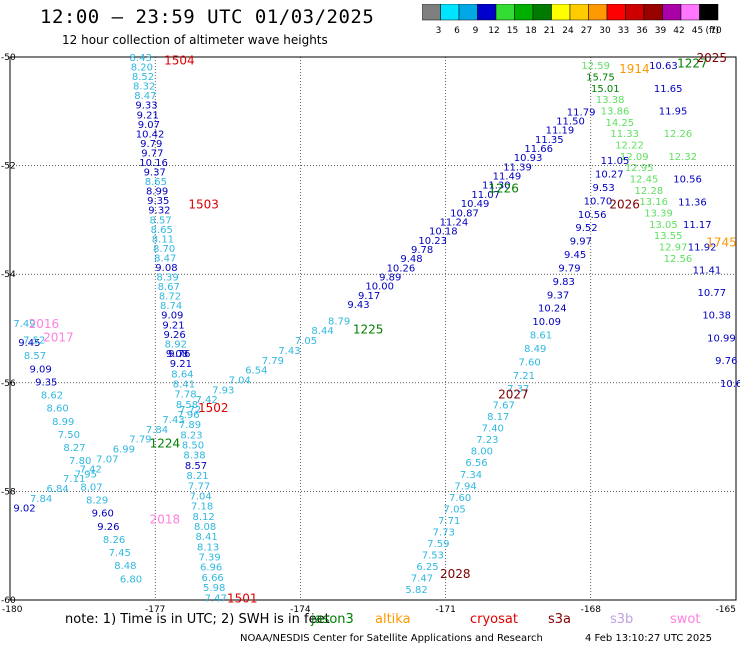 The width and height of the screenshot is (740, 650). I want to click on wave-height-value: 9.35, so click(158, 201).